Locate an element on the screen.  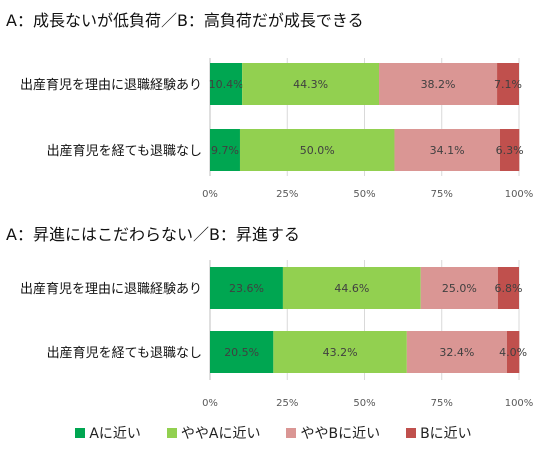
data-label: 34.1% is located at coordinates (447, 150).